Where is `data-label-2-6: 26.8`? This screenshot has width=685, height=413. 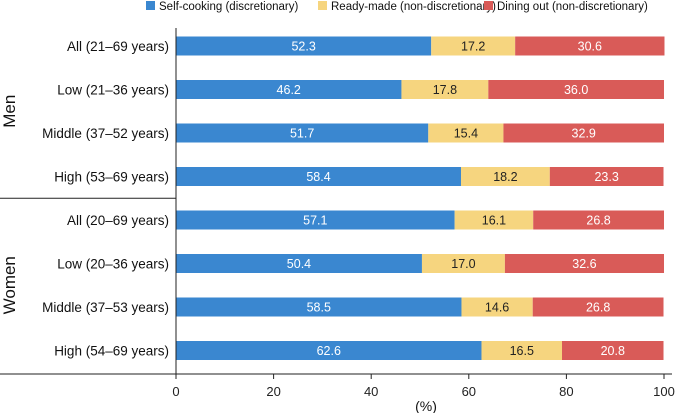 data-label-2-6: 26.8 is located at coordinates (598, 308).